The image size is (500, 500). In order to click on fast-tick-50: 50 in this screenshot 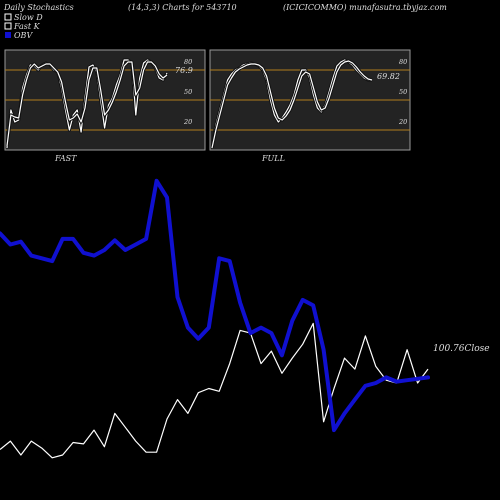, I will do `click(188, 92)`.